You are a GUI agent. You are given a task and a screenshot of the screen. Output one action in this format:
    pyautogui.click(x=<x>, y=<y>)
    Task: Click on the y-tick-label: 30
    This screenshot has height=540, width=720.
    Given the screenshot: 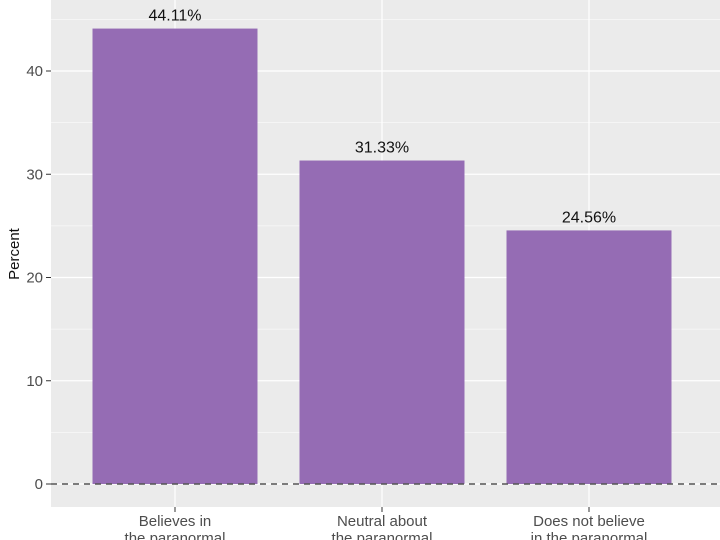 What is the action you would take?
    pyautogui.click(x=34, y=174)
    